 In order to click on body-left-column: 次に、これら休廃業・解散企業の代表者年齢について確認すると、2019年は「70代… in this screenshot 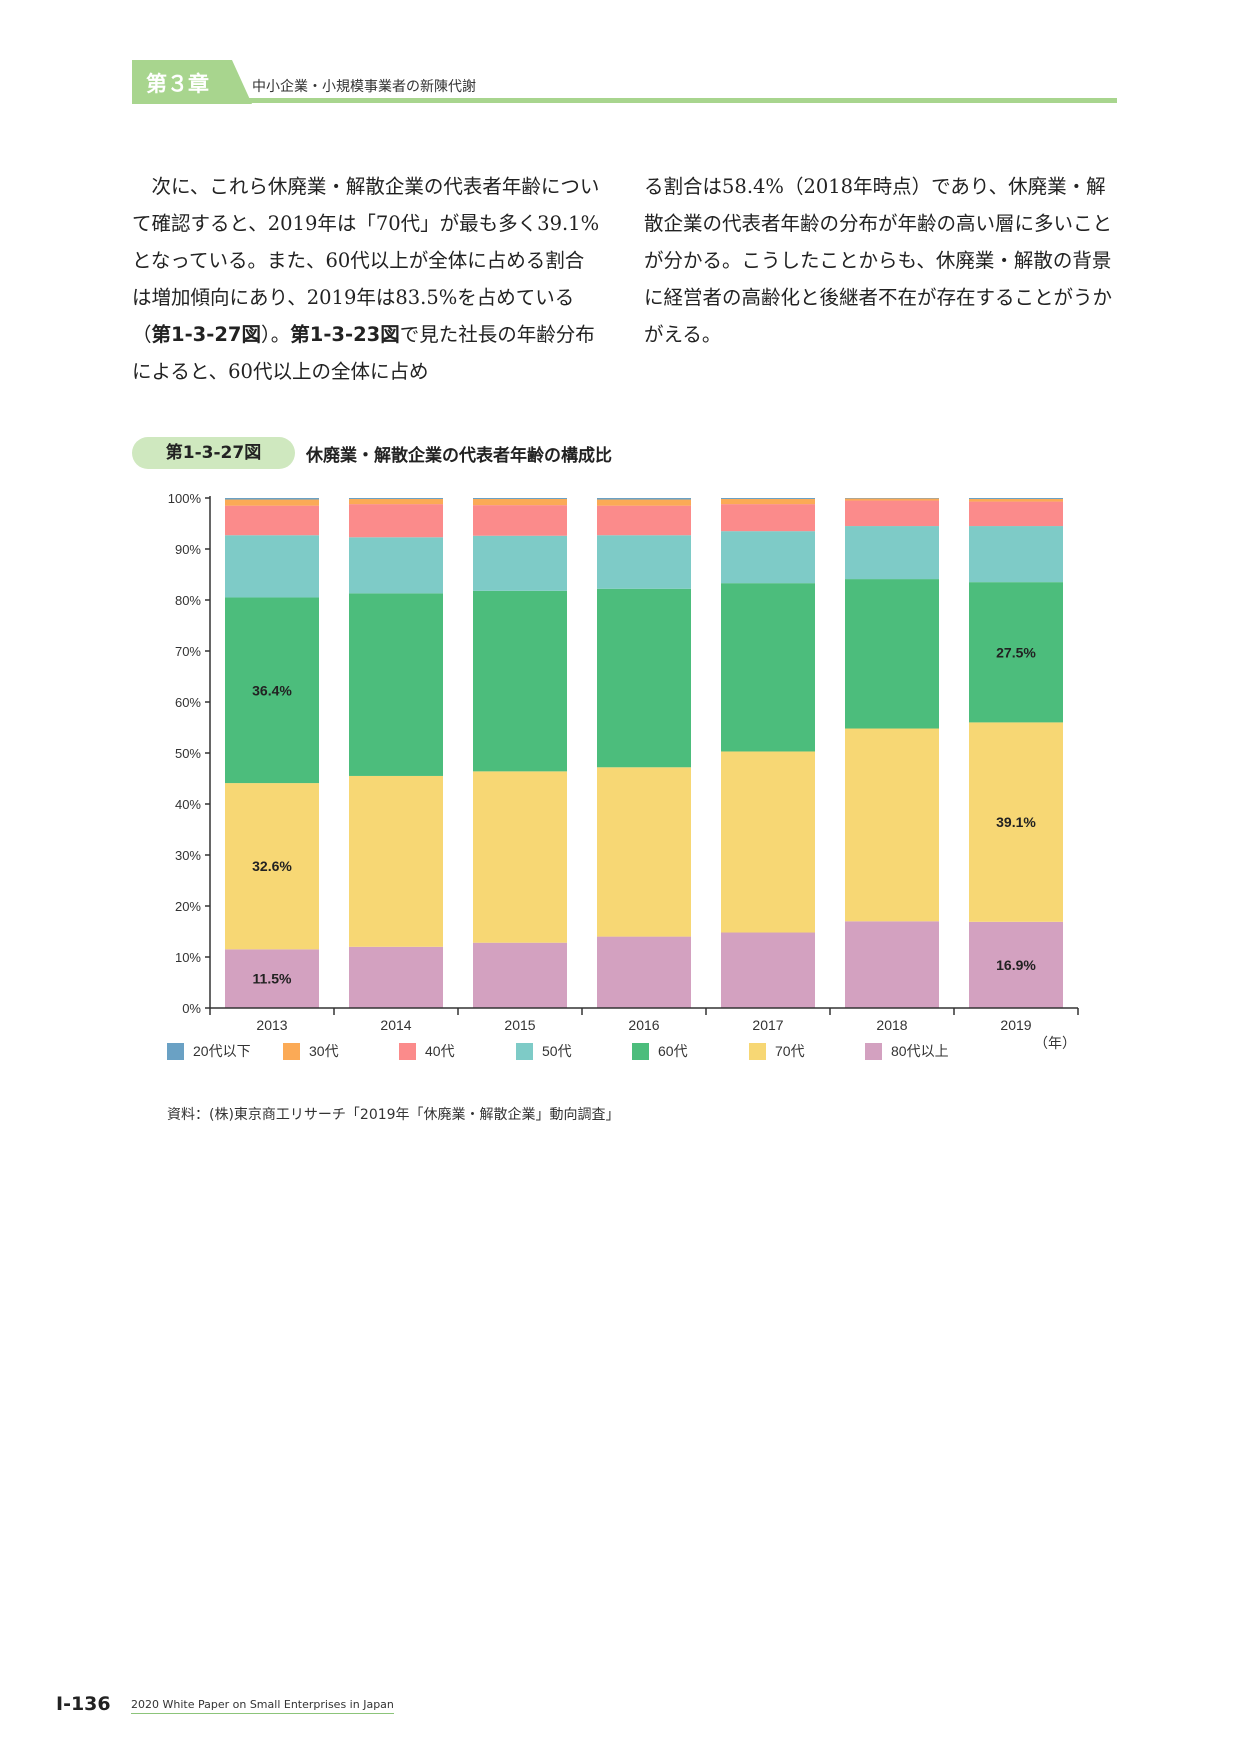, I will do `click(367, 279)`.